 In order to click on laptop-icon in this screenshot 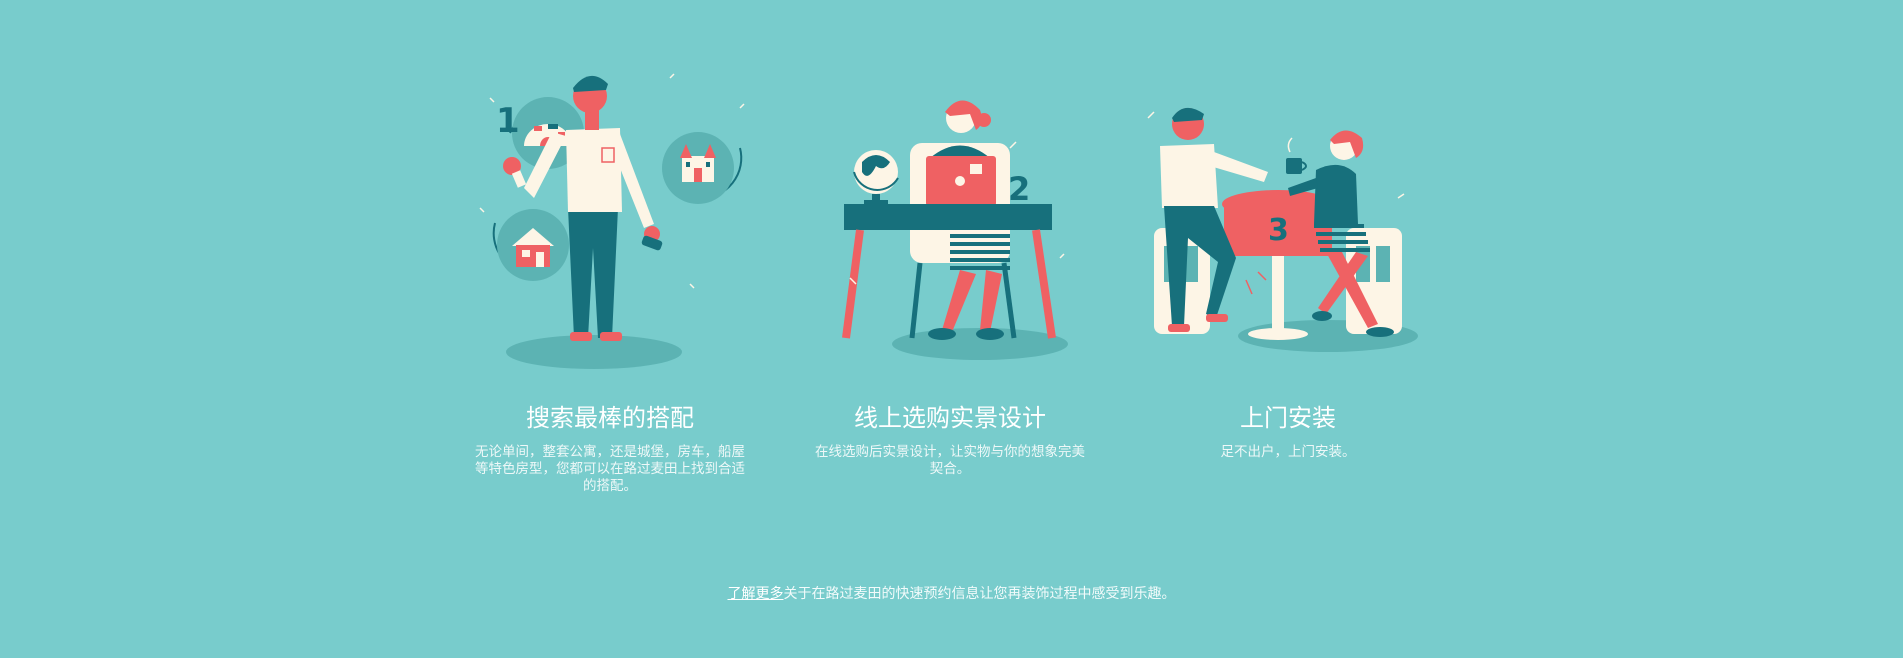, I will do `click(961, 181)`.